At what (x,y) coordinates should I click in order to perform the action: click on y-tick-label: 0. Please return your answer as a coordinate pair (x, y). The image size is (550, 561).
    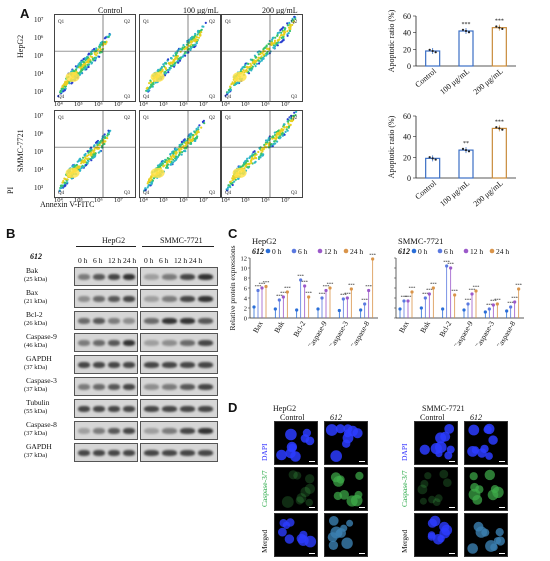
    Looking at the image, I should click on (409, 66).